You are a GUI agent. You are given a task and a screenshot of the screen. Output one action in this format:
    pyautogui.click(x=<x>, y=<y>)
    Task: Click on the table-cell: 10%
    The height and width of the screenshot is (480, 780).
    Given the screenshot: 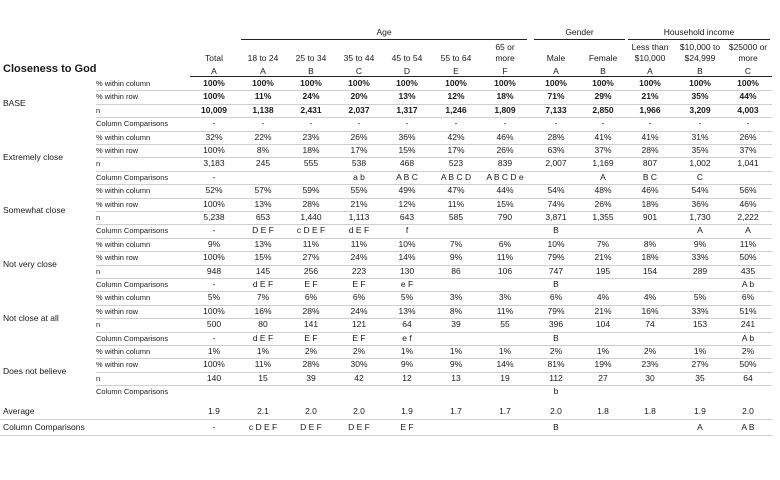 What is the action you would take?
    pyautogui.click(x=556, y=243)
    